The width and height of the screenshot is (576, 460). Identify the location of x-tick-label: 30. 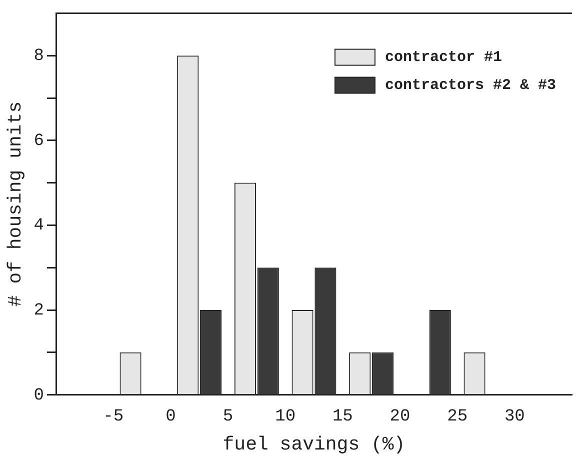
(514, 417).